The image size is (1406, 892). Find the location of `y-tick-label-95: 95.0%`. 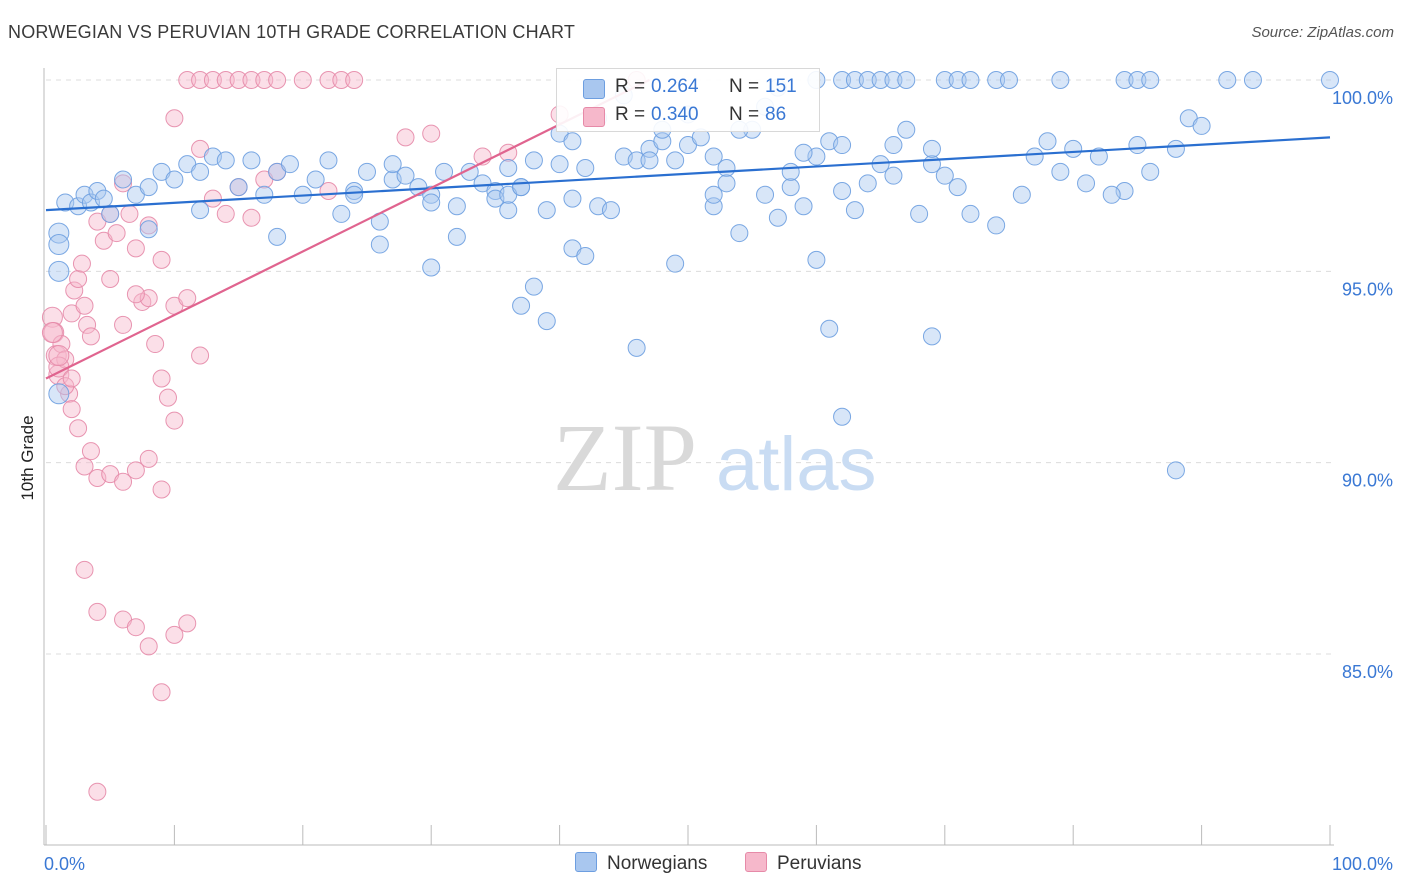

y-tick-label-95: 95.0% is located at coordinates (1367, 289).